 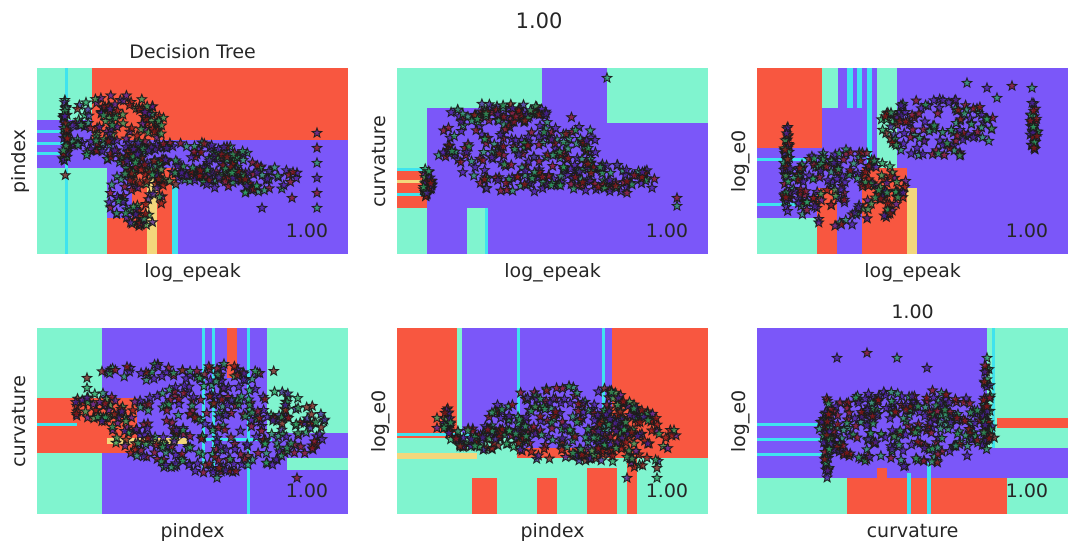 I want to click on x-axis-label: pindex, so click(x=192, y=531).